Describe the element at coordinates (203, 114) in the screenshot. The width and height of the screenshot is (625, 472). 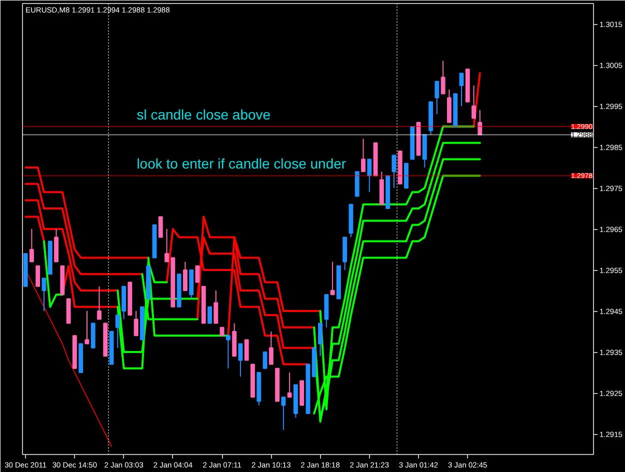
I see `annotation: sl candle close above` at that location.